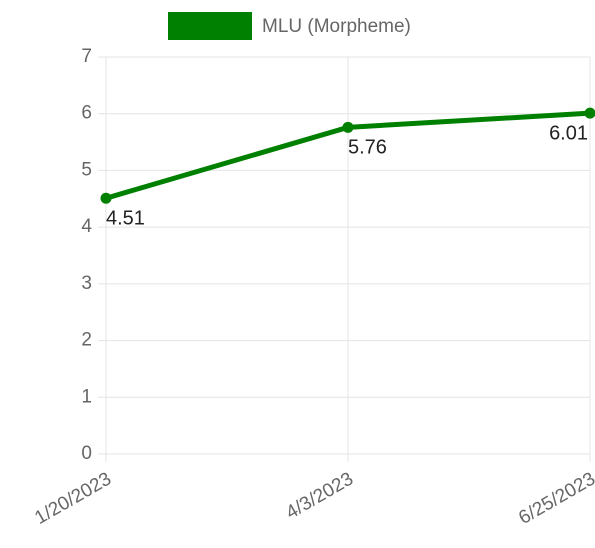 This screenshot has width=595, height=548. What do you see at coordinates (210, 26) in the screenshot?
I see `legend-swatch` at bounding box center [210, 26].